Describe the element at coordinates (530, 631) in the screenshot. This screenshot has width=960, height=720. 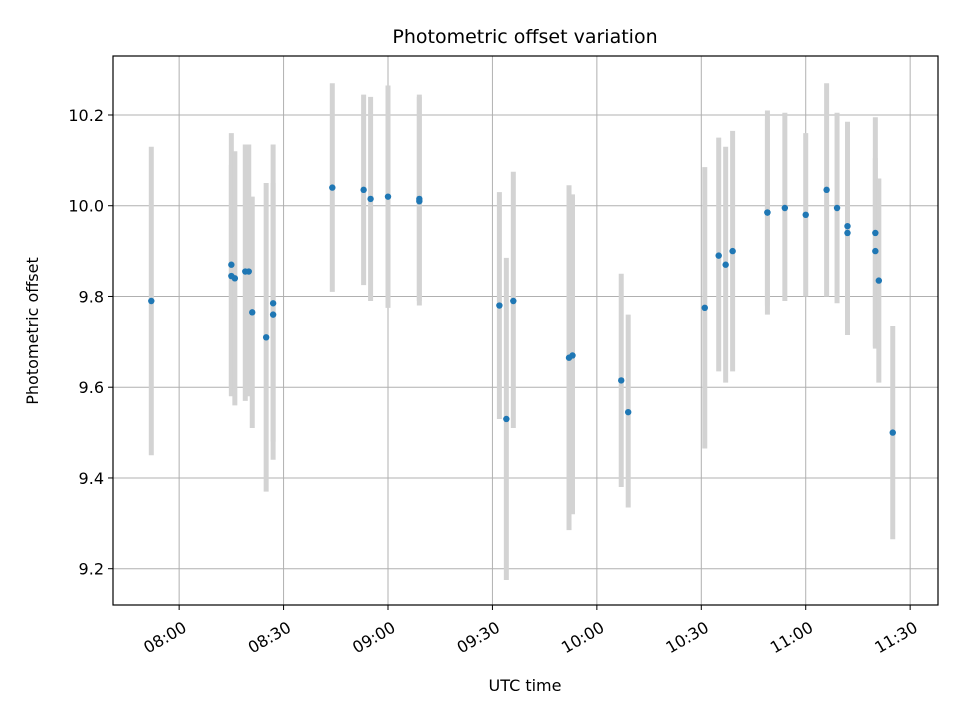
I see `x-axis: 08:00 08:30 09:00 09:30 10:00 10:30 11:00 11:30` at that location.